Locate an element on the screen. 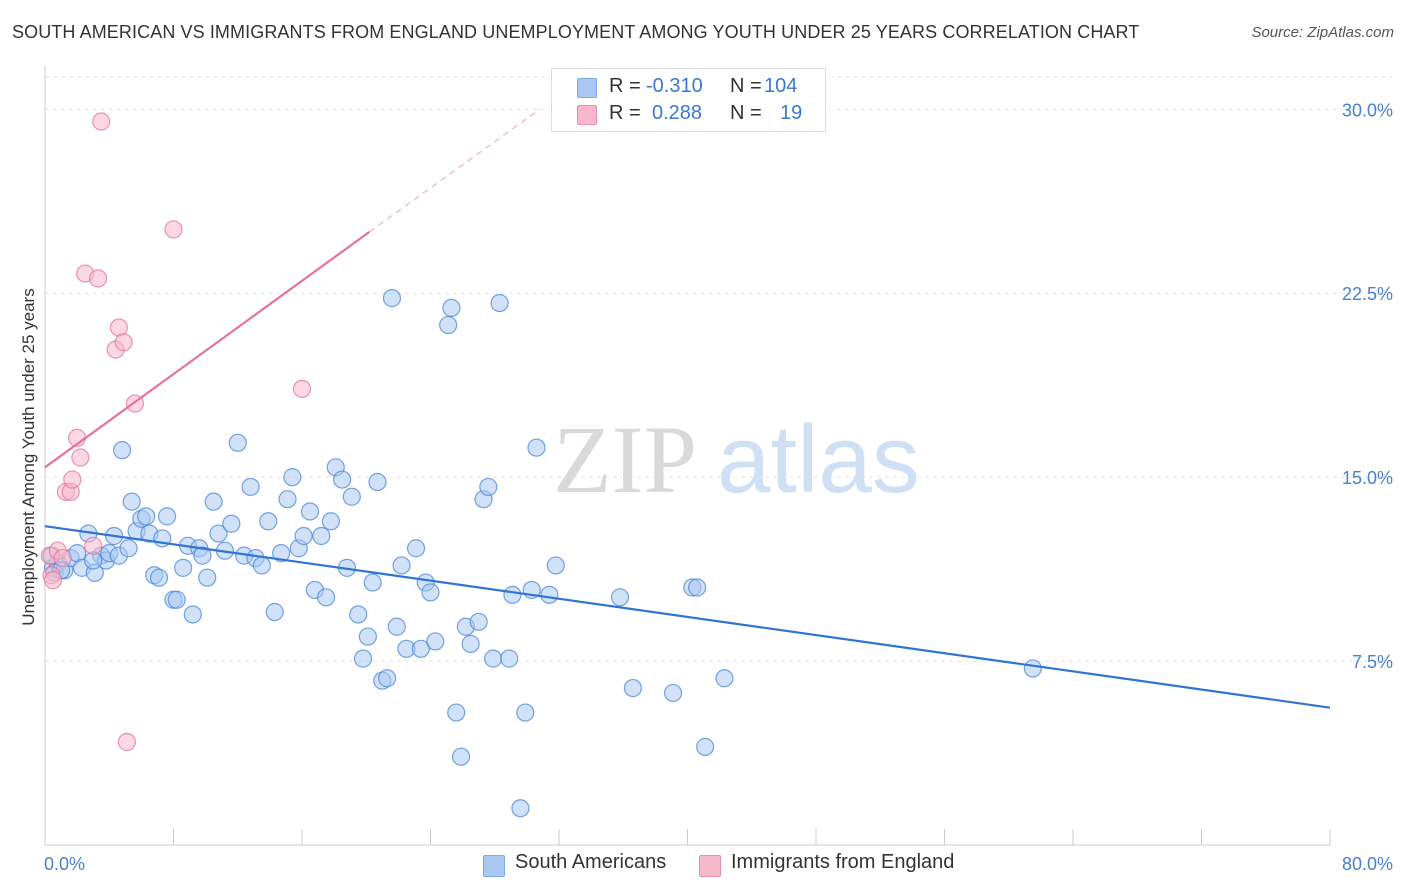 Image resolution: width=1406 pixels, height=892 pixels. y-tick-label: 22.5% is located at coordinates (1367, 294).